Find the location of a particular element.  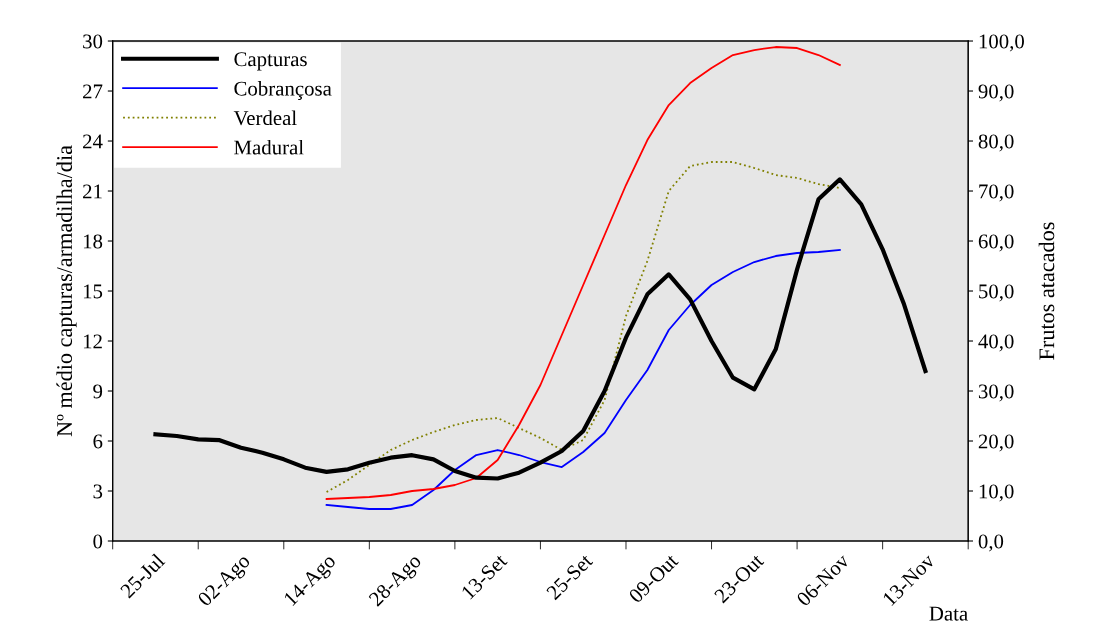

y2-axis-title: Frutos atacados is located at coordinates (1046, 291).